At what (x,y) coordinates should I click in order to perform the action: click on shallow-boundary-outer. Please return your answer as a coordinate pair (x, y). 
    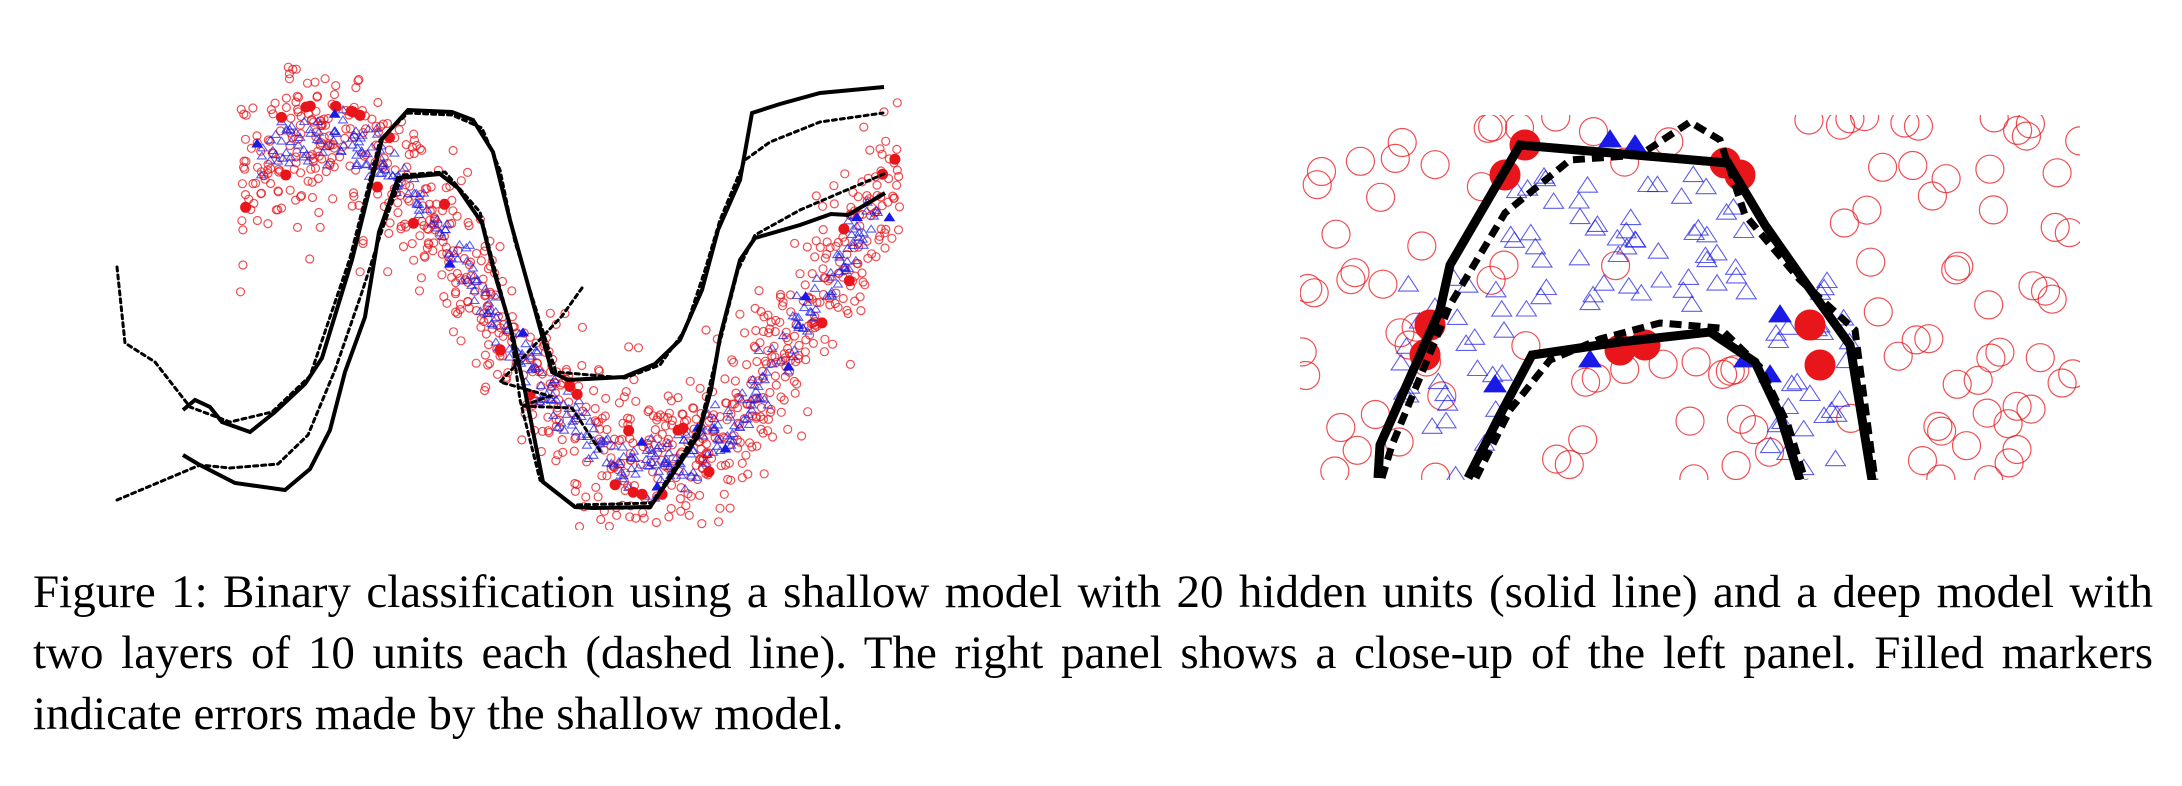
    Looking at the image, I should click on (533, 260).